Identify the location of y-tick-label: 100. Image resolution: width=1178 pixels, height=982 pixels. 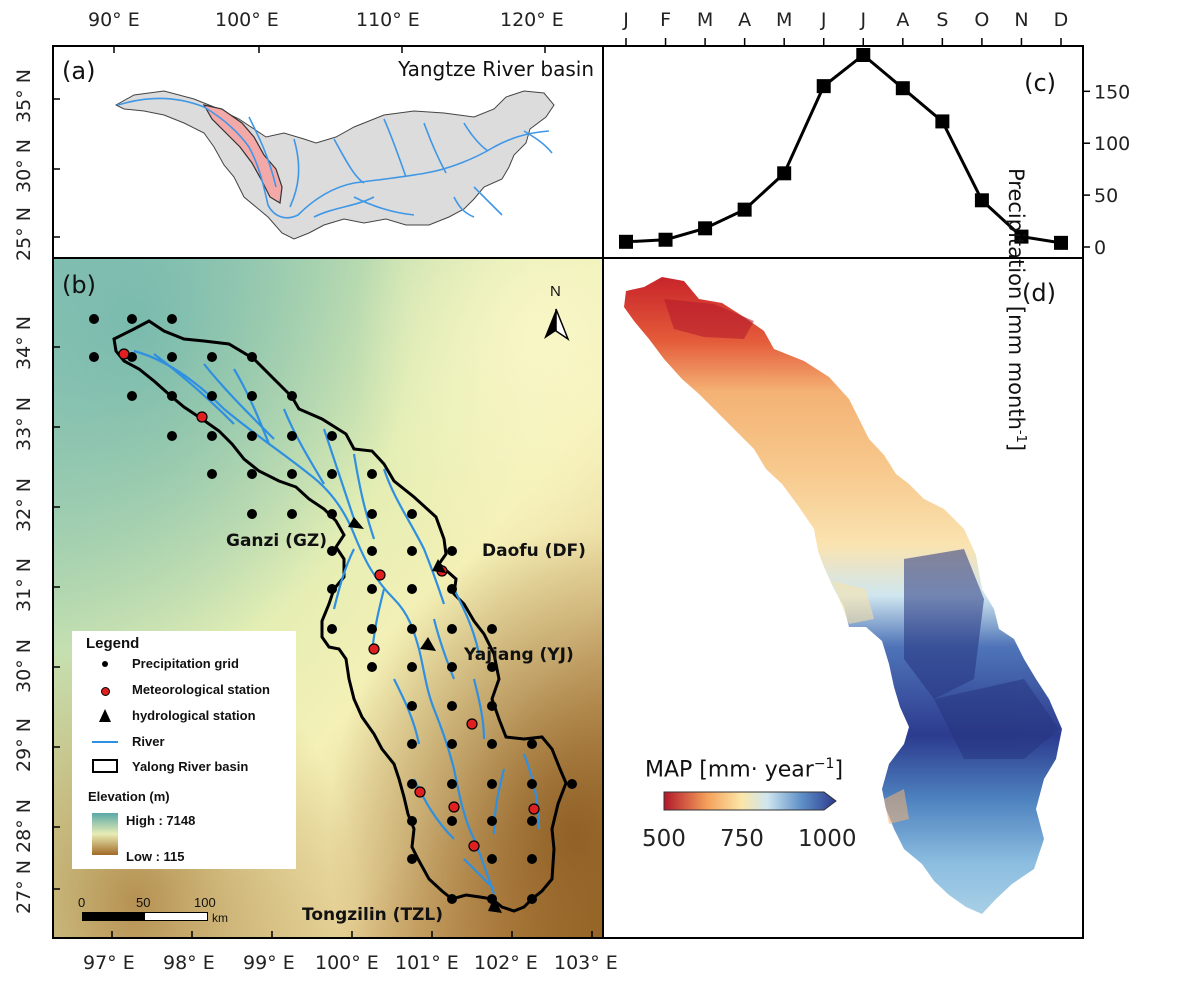
(1112, 144).